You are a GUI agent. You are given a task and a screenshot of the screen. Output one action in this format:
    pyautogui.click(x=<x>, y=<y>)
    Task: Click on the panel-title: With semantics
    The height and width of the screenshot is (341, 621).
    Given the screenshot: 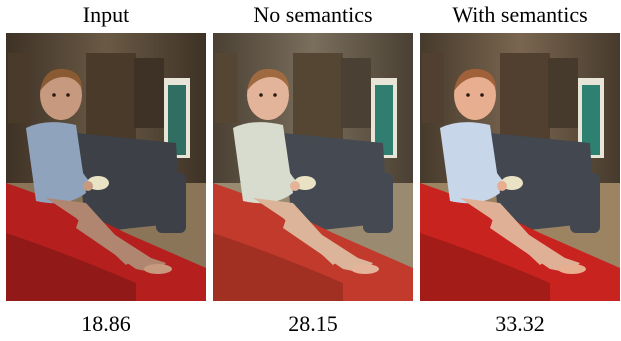 What is the action you would take?
    pyautogui.click(x=520, y=14)
    